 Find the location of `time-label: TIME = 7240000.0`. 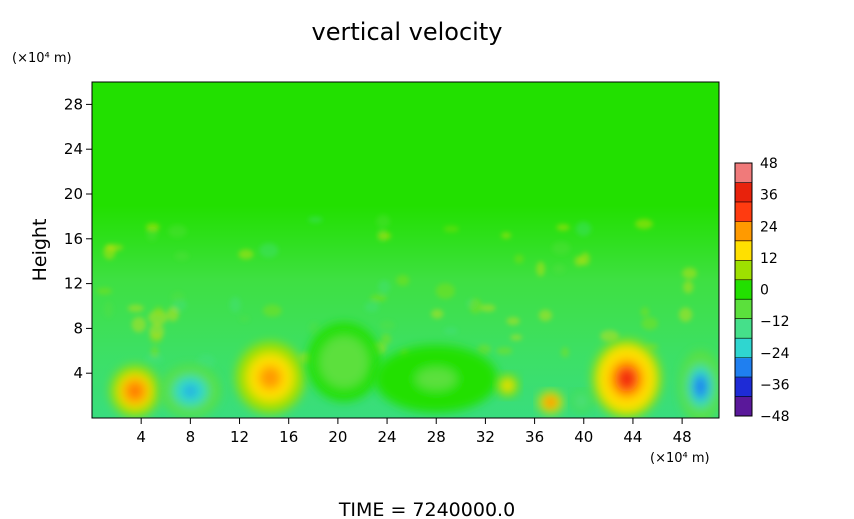

time-label: TIME = 7240000.0 is located at coordinates (426, 509).